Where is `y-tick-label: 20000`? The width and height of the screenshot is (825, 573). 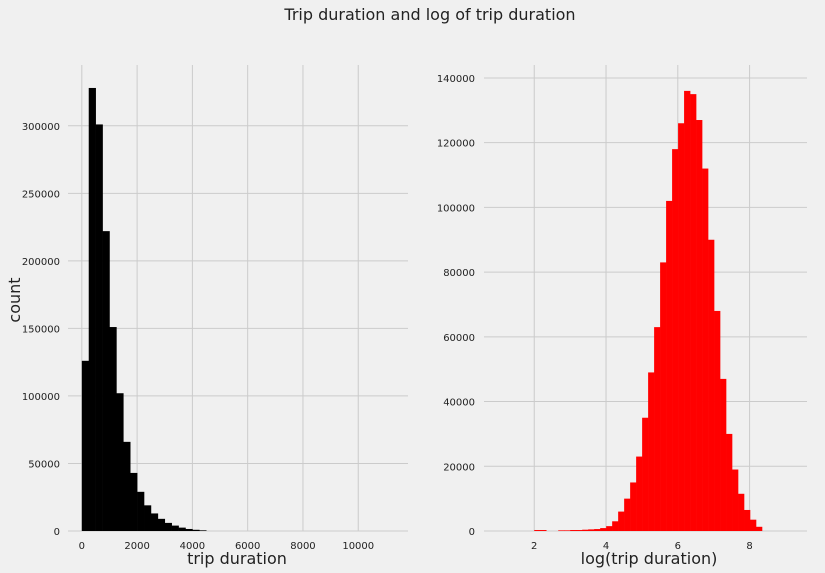
y-tick-label: 20000 is located at coordinates (459, 467).